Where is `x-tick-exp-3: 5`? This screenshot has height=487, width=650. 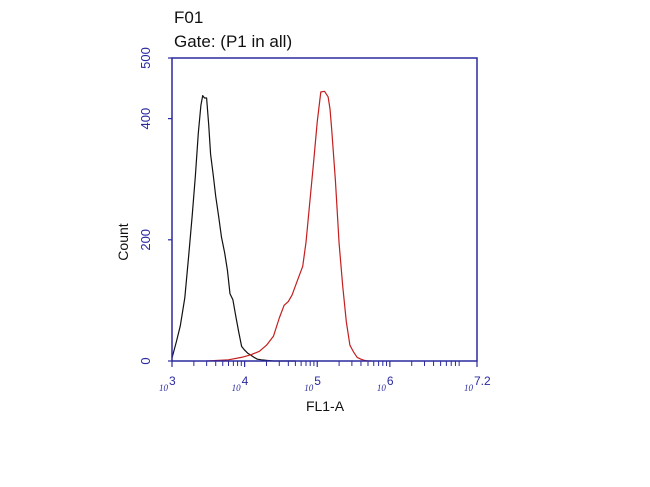 x-tick-exp-3: 5 is located at coordinates (317, 381).